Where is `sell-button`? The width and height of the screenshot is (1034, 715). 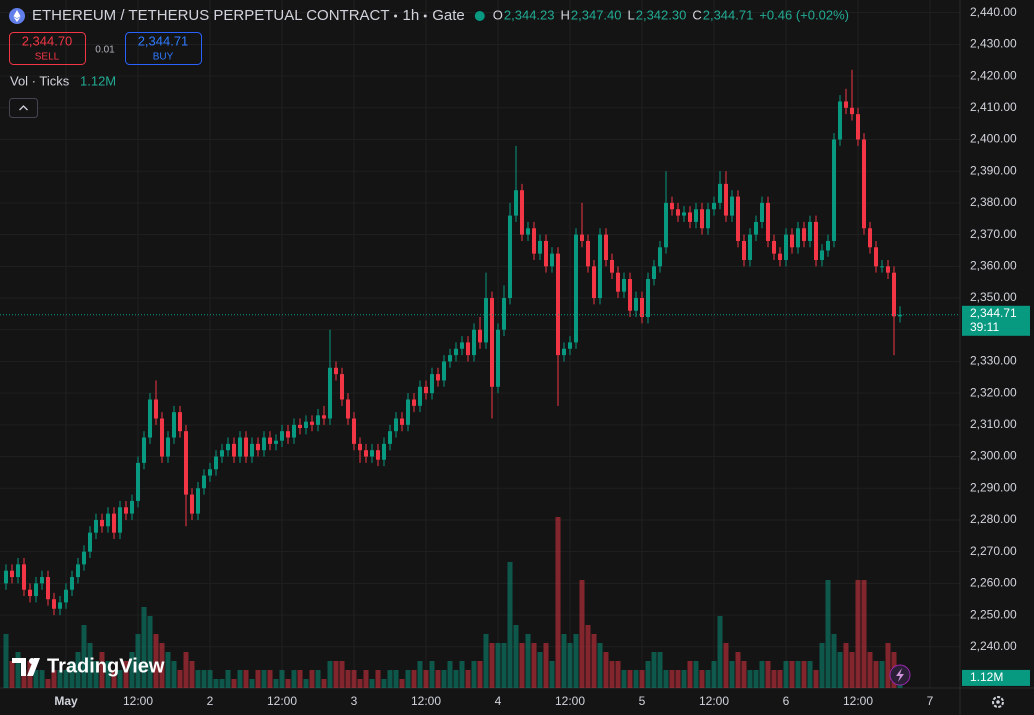
sell-button is located at coordinates (47, 48).